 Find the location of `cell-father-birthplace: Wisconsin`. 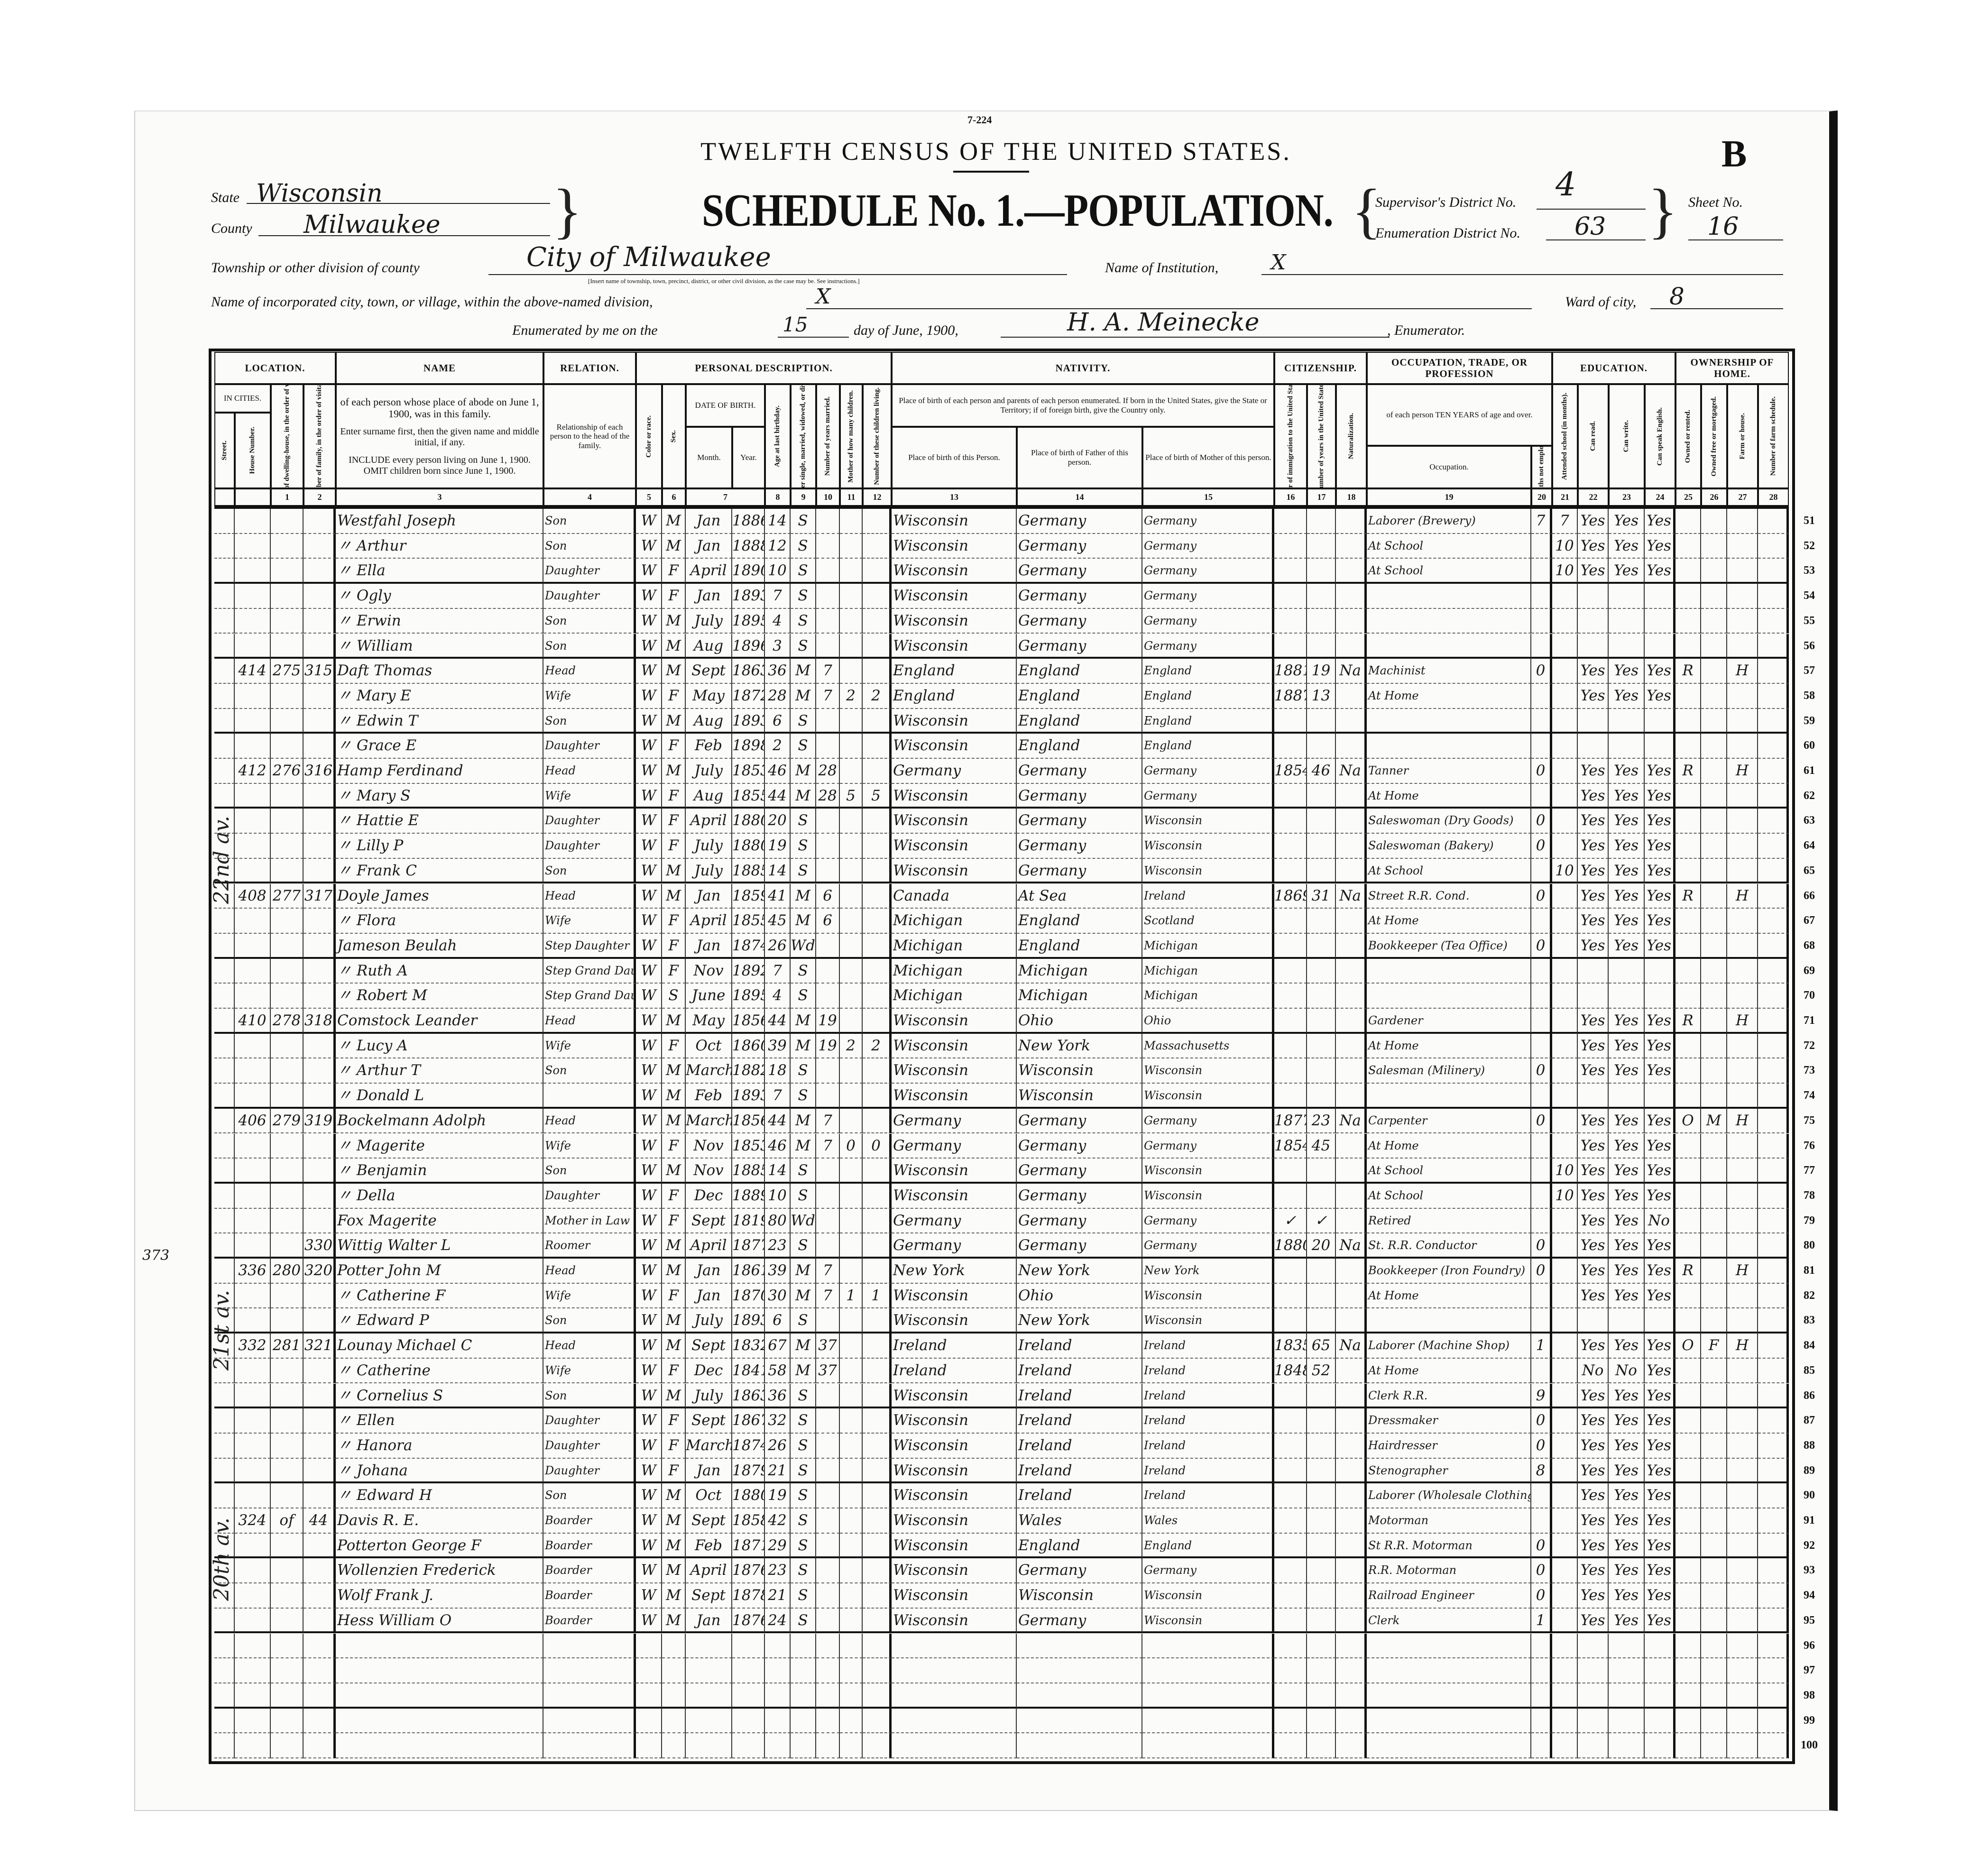

cell-father-birthplace: Wisconsin is located at coordinates (1079, 1596).